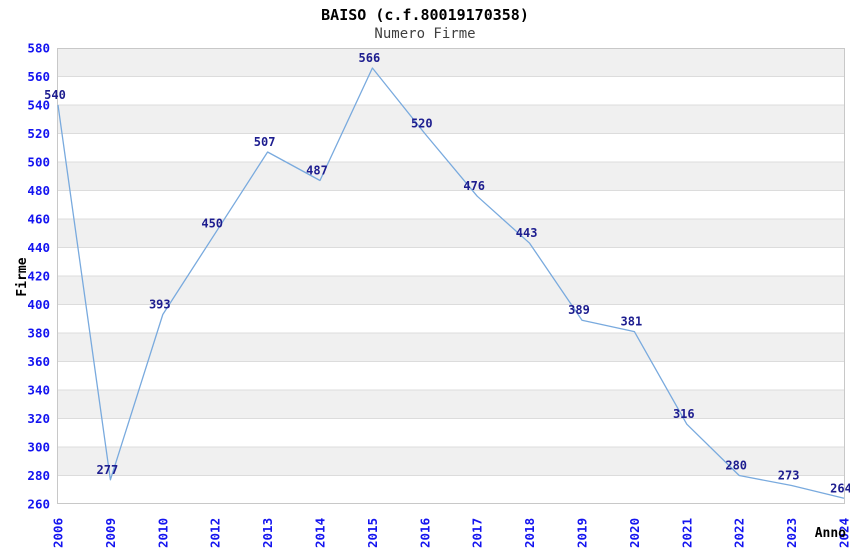 The width and height of the screenshot is (850, 550). I want to click on x-tick-label: 2006, so click(58, 533).